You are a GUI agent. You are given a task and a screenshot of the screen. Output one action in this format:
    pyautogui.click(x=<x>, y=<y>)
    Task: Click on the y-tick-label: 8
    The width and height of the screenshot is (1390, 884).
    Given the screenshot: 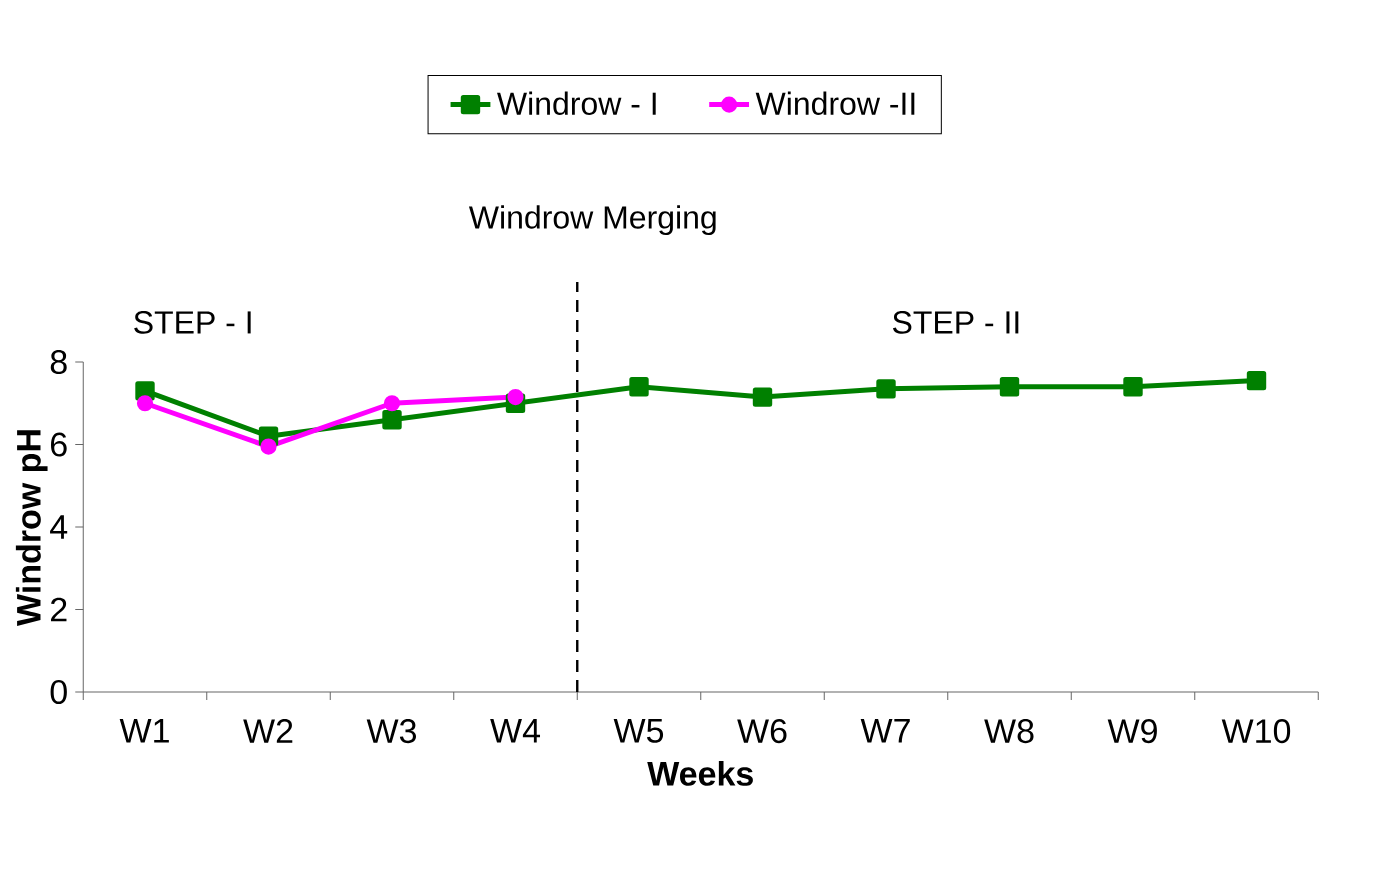 What is the action you would take?
    pyautogui.click(x=58, y=362)
    